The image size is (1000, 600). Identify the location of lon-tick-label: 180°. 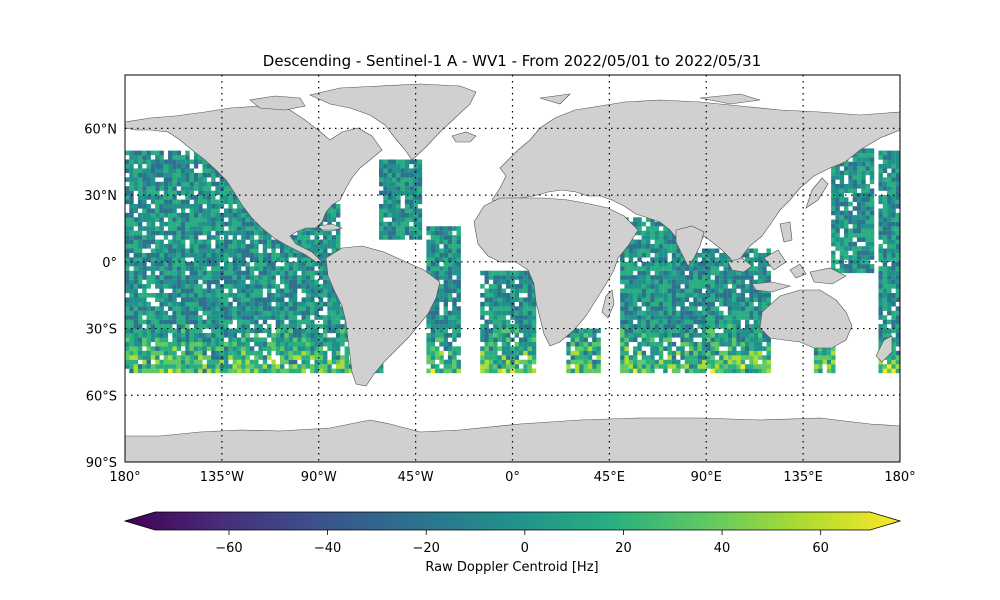
(124, 477).